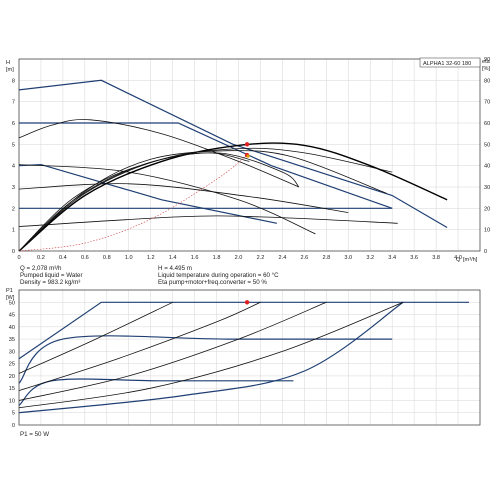 This screenshot has height=500, width=500. I want to click on x-tick-label: 0.2, so click(41, 258).